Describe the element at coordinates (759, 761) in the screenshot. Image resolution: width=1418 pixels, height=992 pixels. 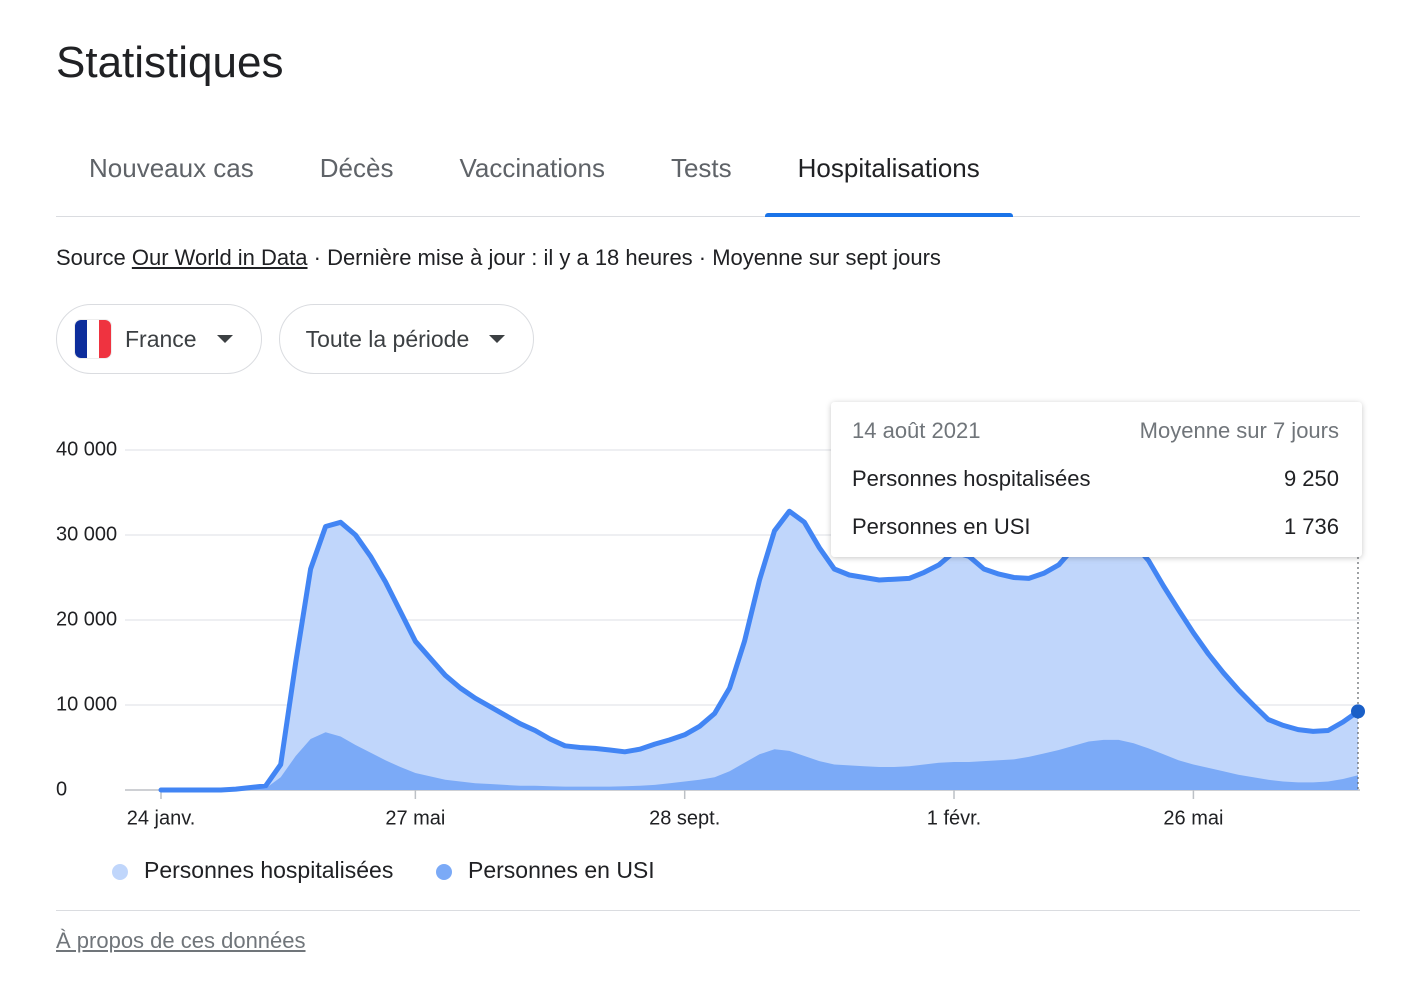
I see `area` at that location.